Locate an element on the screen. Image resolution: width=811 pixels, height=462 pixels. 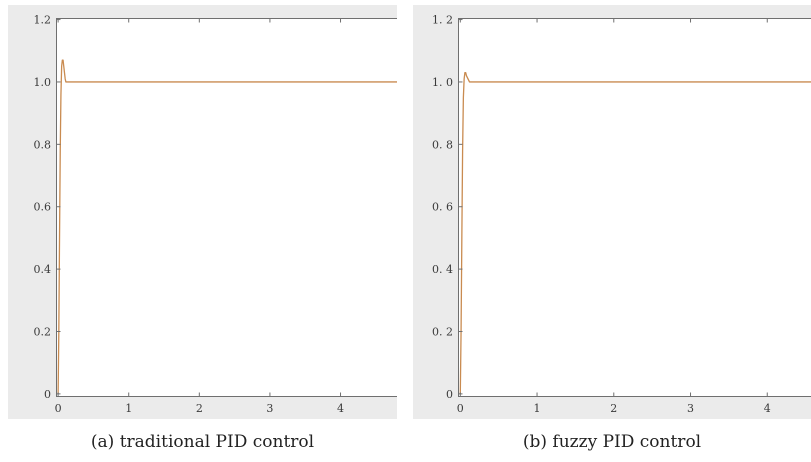
y-tick-label: 0.8 is located at coordinates (43, 144).